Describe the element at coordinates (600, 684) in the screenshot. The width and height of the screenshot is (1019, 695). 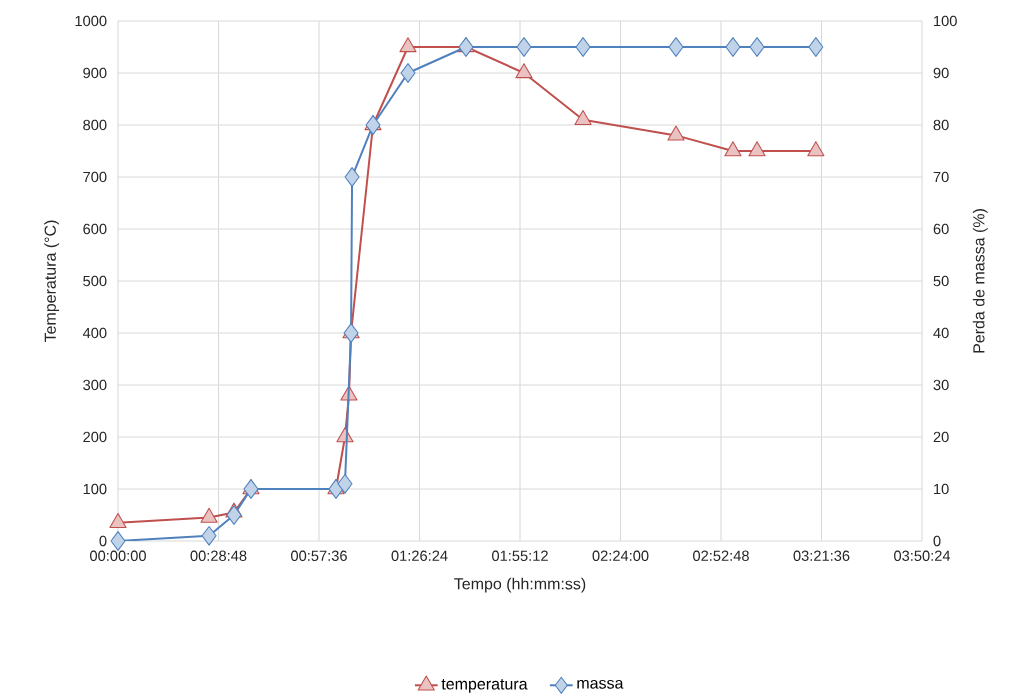
I see `legend-label: massa` at that location.